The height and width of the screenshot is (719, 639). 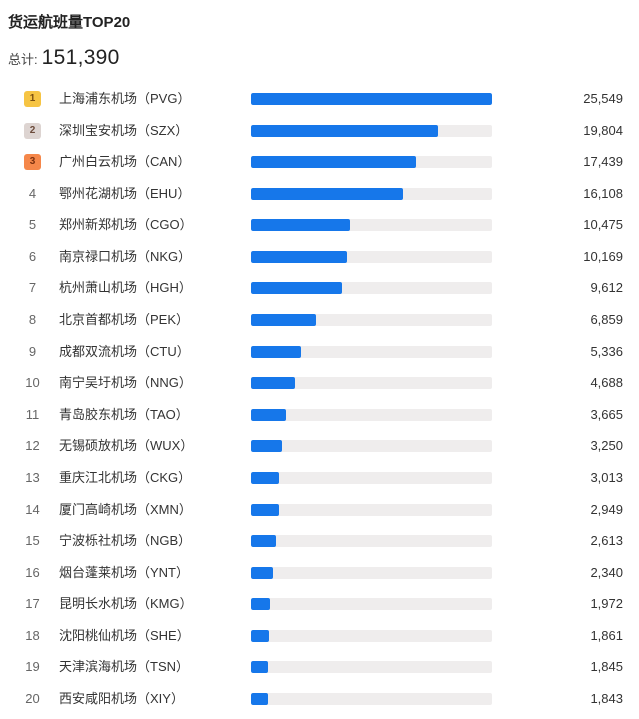 I want to click on flight-count: 19,804, so click(x=603, y=130).